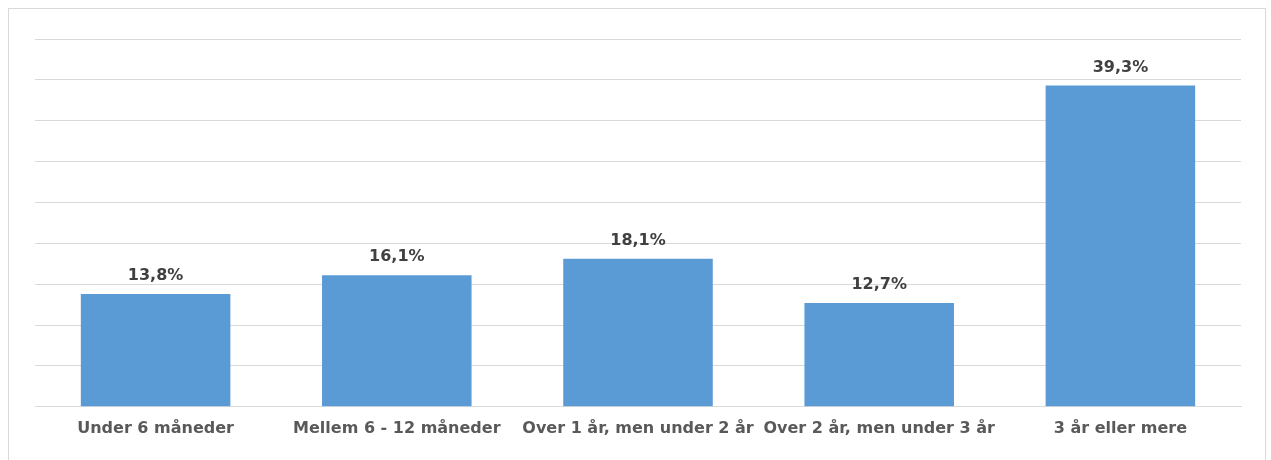  What do you see at coordinates (638, 240) in the screenshot?
I see `data-label: 18,1%` at bounding box center [638, 240].